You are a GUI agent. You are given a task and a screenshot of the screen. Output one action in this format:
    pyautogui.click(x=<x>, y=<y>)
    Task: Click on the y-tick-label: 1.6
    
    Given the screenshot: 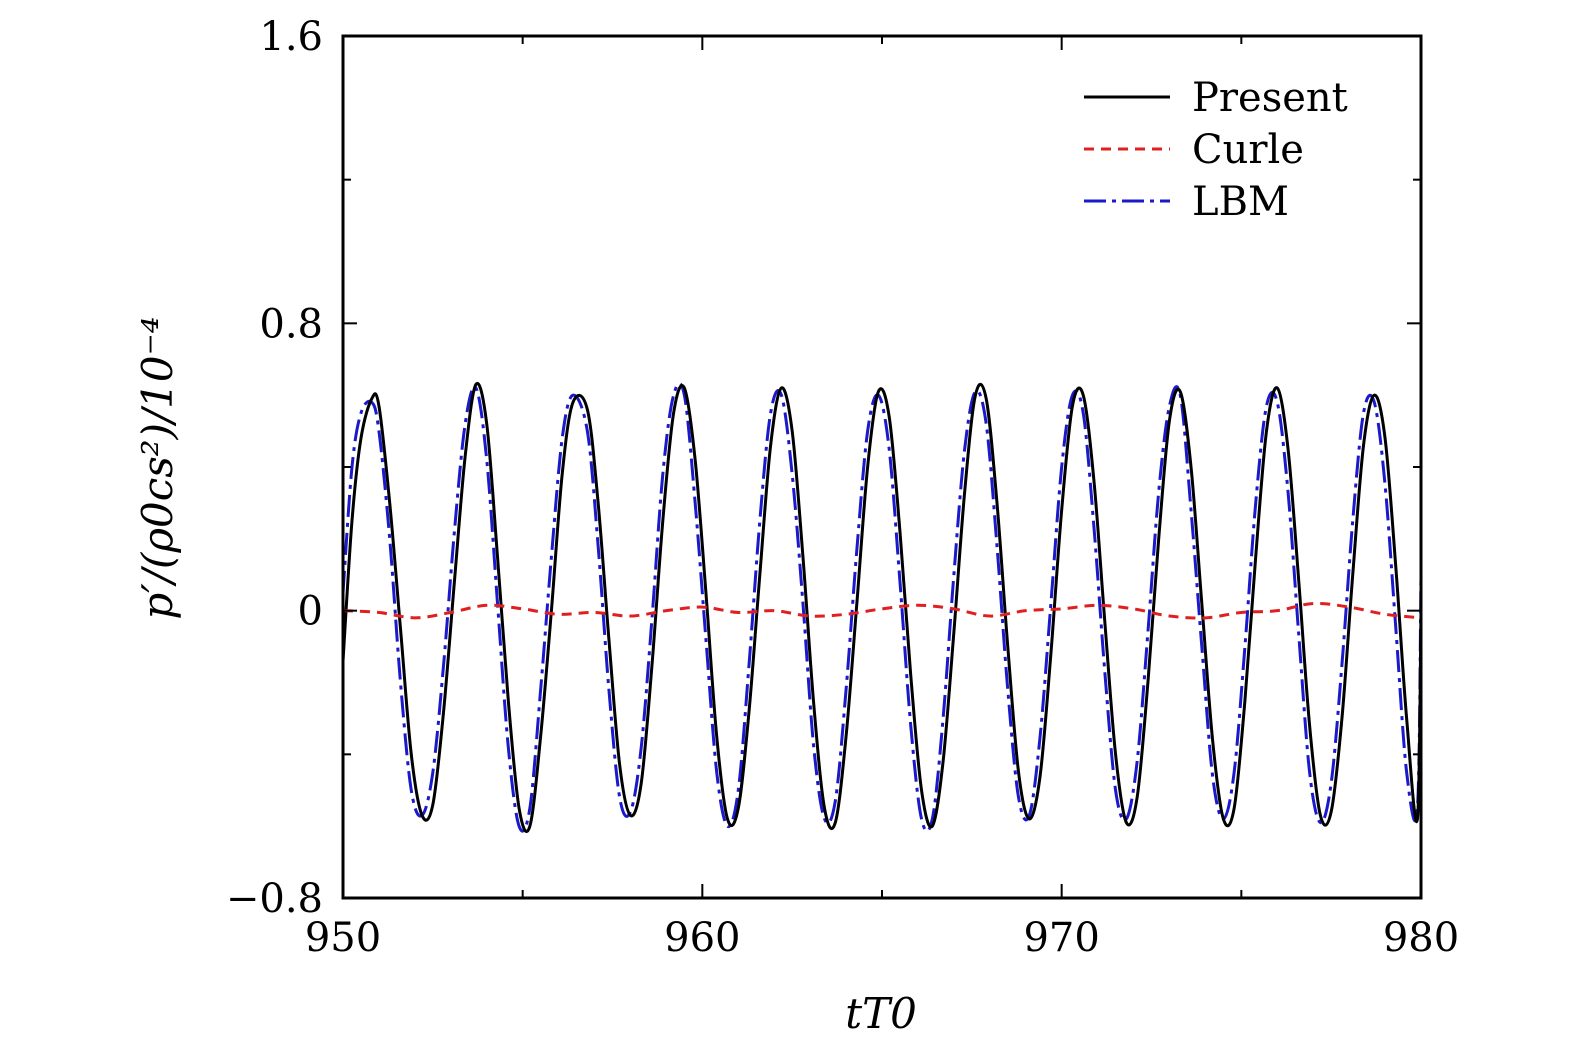 What is the action you would take?
    pyautogui.click(x=291, y=37)
    